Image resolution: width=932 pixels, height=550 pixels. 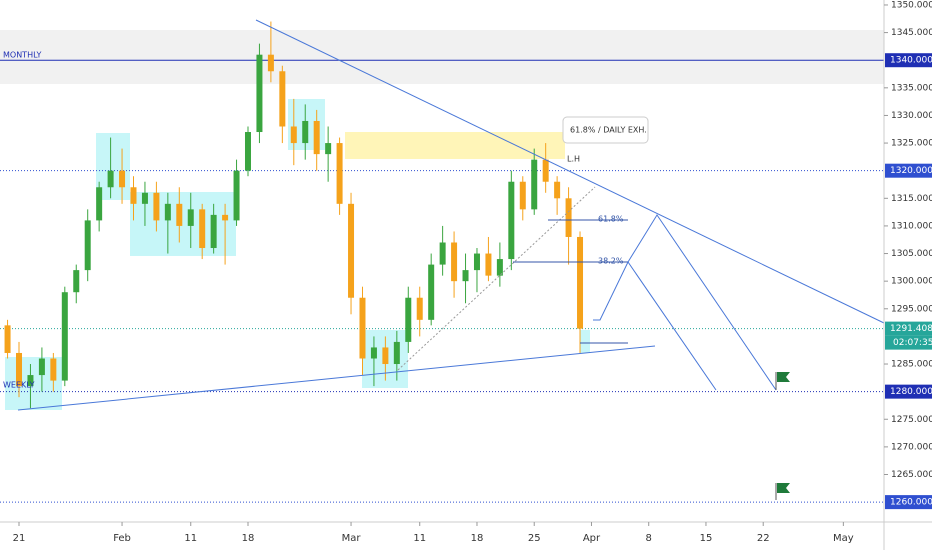 What do you see at coordinates (843, 538) in the screenshot?
I see `x-tick-label: May` at bounding box center [843, 538].